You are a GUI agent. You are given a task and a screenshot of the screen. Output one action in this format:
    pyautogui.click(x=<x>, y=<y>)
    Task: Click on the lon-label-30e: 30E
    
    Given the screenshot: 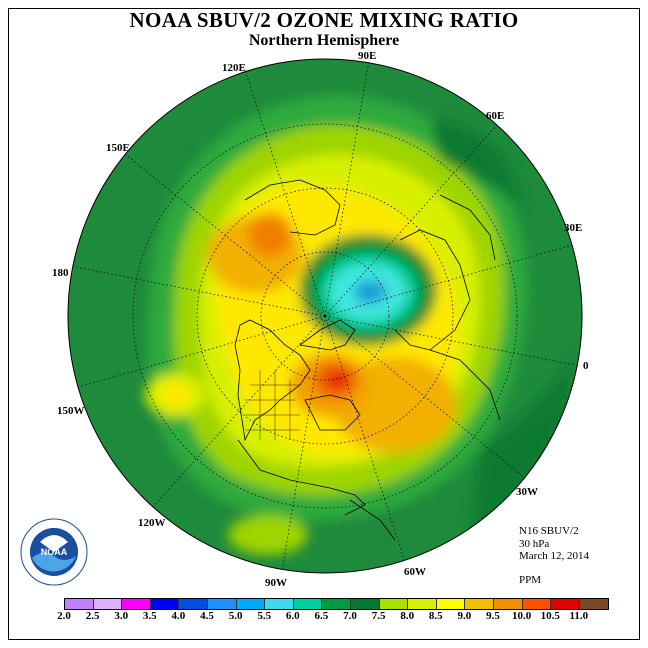 What is the action you would take?
    pyautogui.click(x=573, y=228)
    